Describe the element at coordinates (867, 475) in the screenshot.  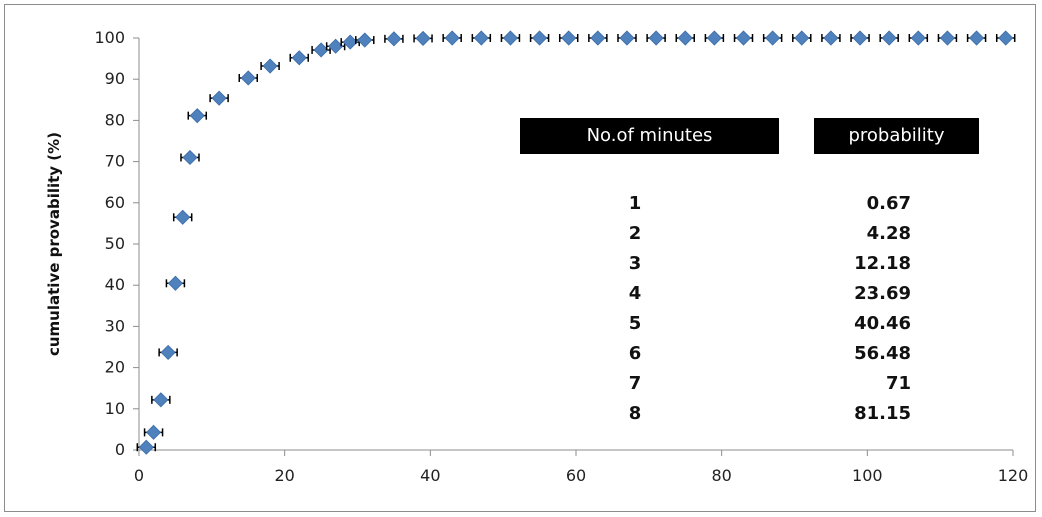
I see `x-tick-label: 100` at that location.